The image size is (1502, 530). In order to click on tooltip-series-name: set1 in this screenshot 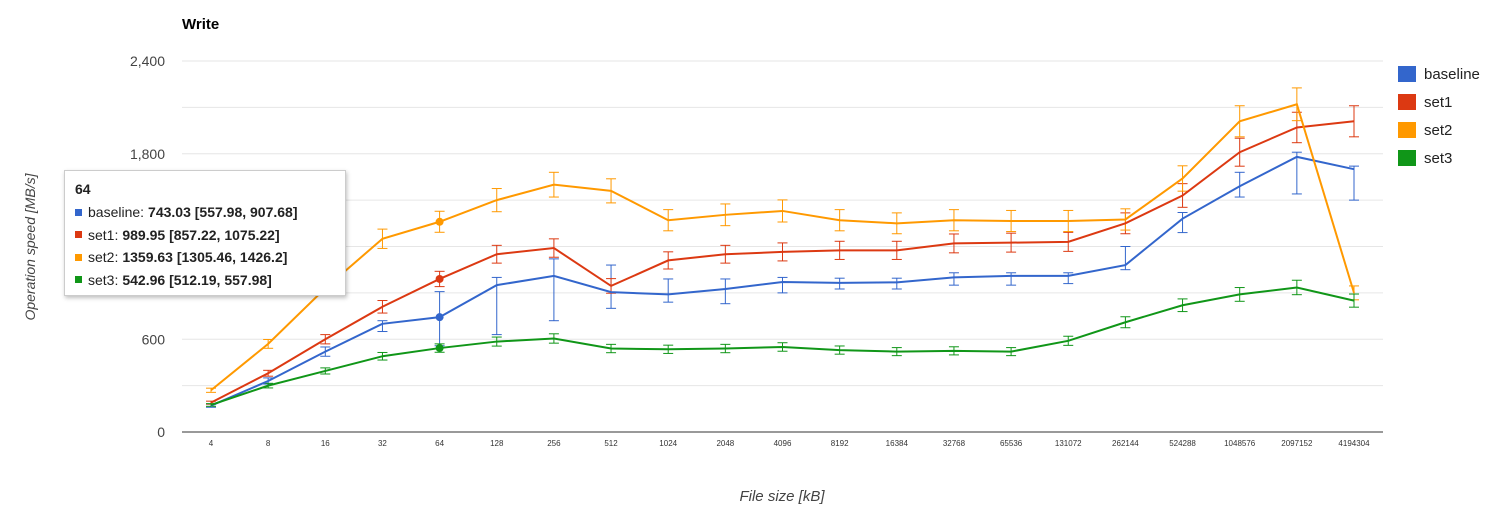, I will do `click(101, 234)`.